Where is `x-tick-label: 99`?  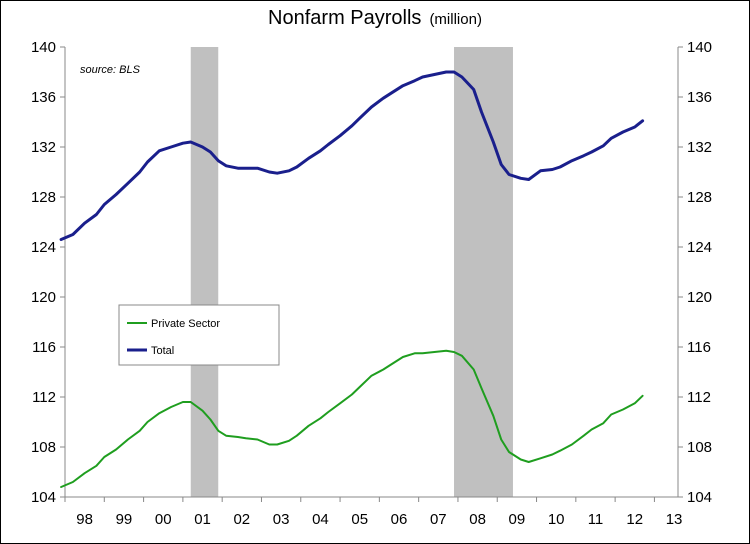
x-tick-label: 99 is located at coordinates (124, 519).